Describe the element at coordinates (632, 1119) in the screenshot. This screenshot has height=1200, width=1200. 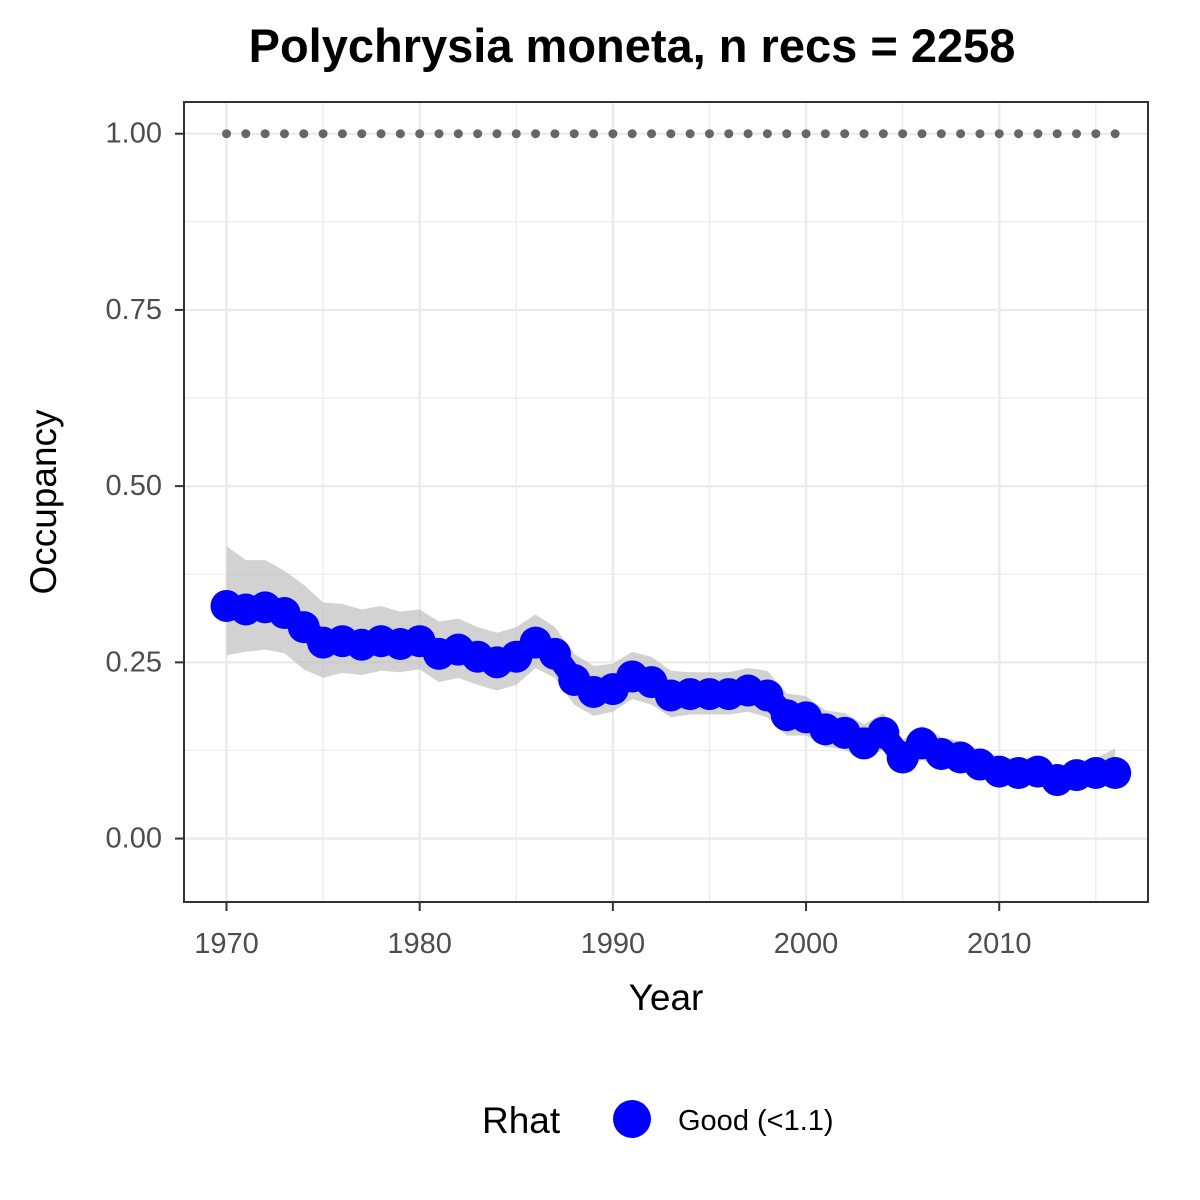
I see `legend-key-symbol` at that location.